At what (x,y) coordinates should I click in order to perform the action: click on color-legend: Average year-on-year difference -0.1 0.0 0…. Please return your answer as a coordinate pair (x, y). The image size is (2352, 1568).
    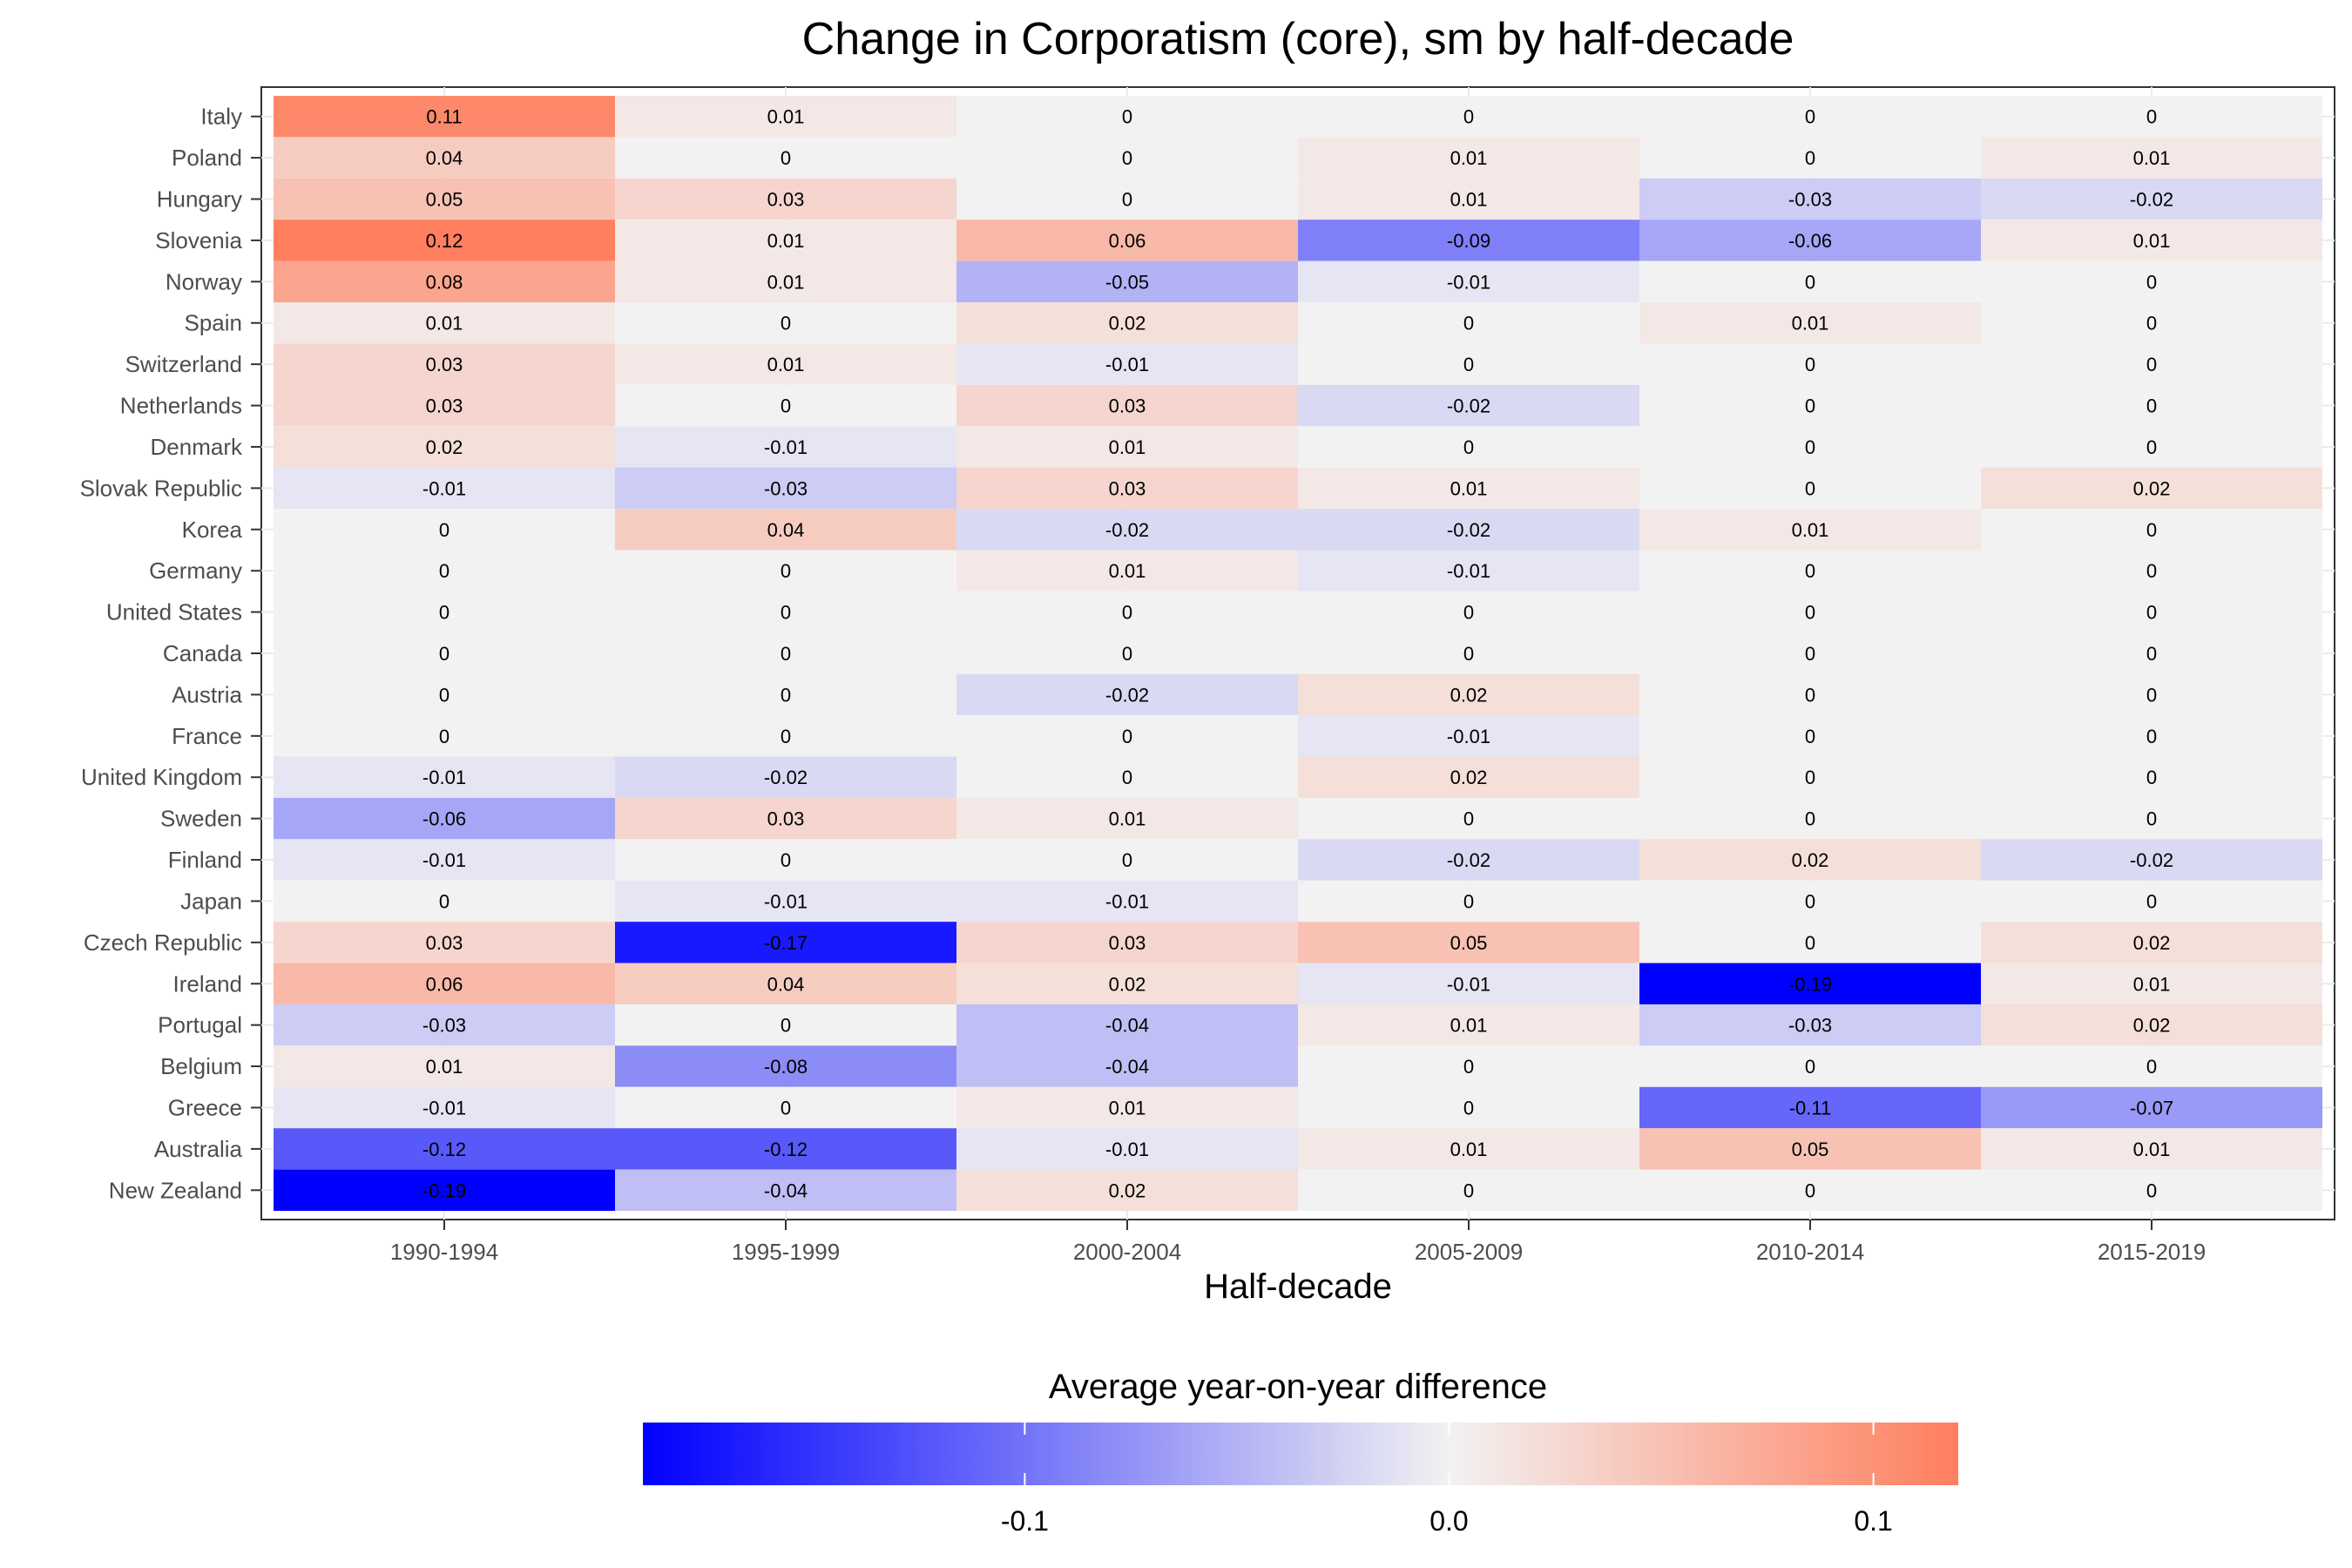
    Looking at the image, I should click on (1300, 1452).